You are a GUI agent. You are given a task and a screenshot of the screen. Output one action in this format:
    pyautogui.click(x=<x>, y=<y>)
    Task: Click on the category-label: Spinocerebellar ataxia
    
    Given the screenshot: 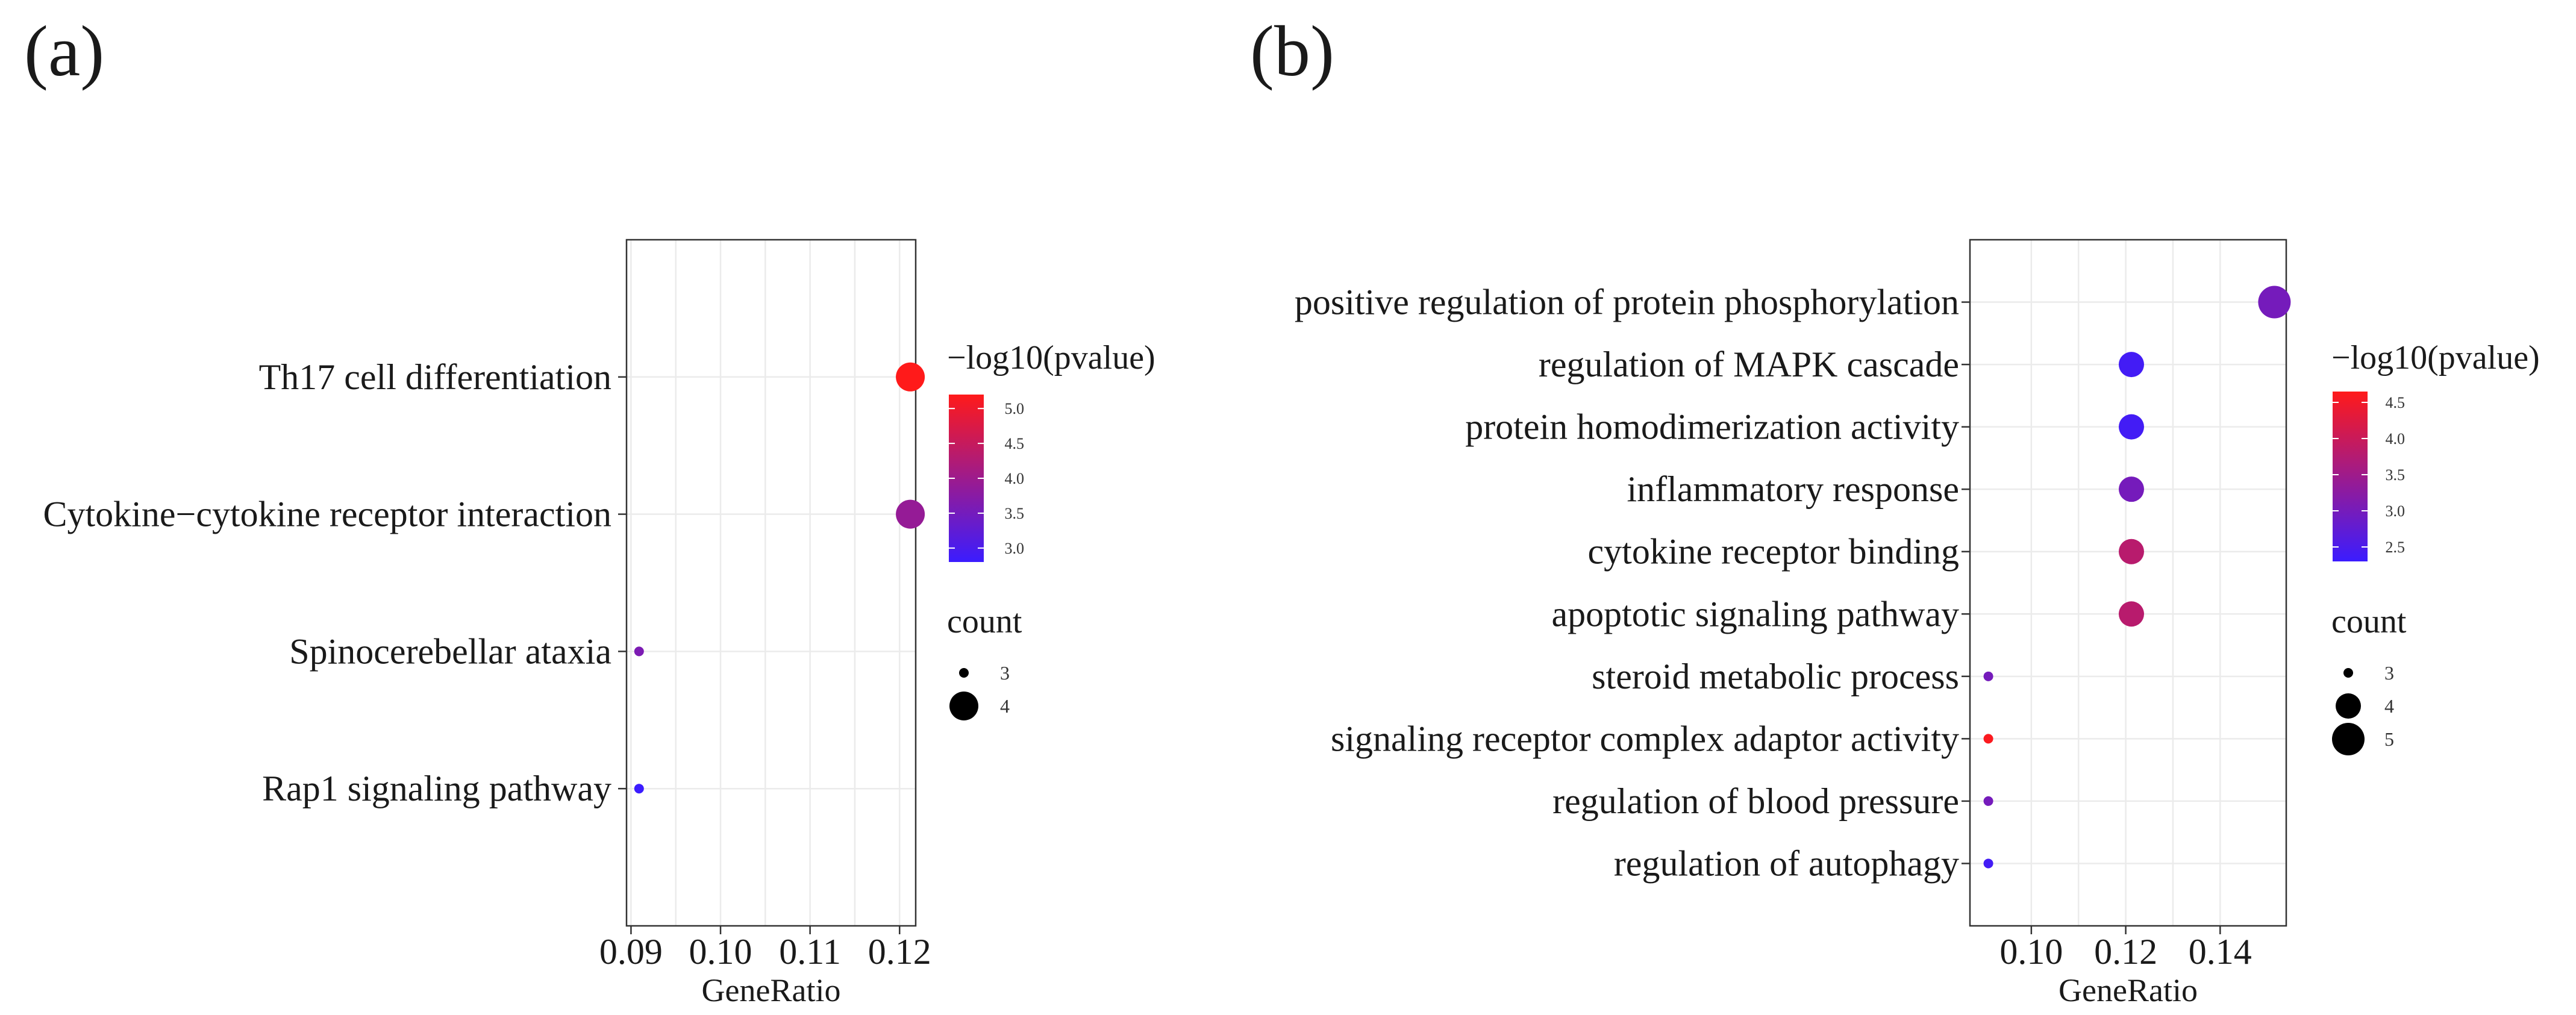 What is the action you would take?
    pyautogui.click(x=450, y=651)
    